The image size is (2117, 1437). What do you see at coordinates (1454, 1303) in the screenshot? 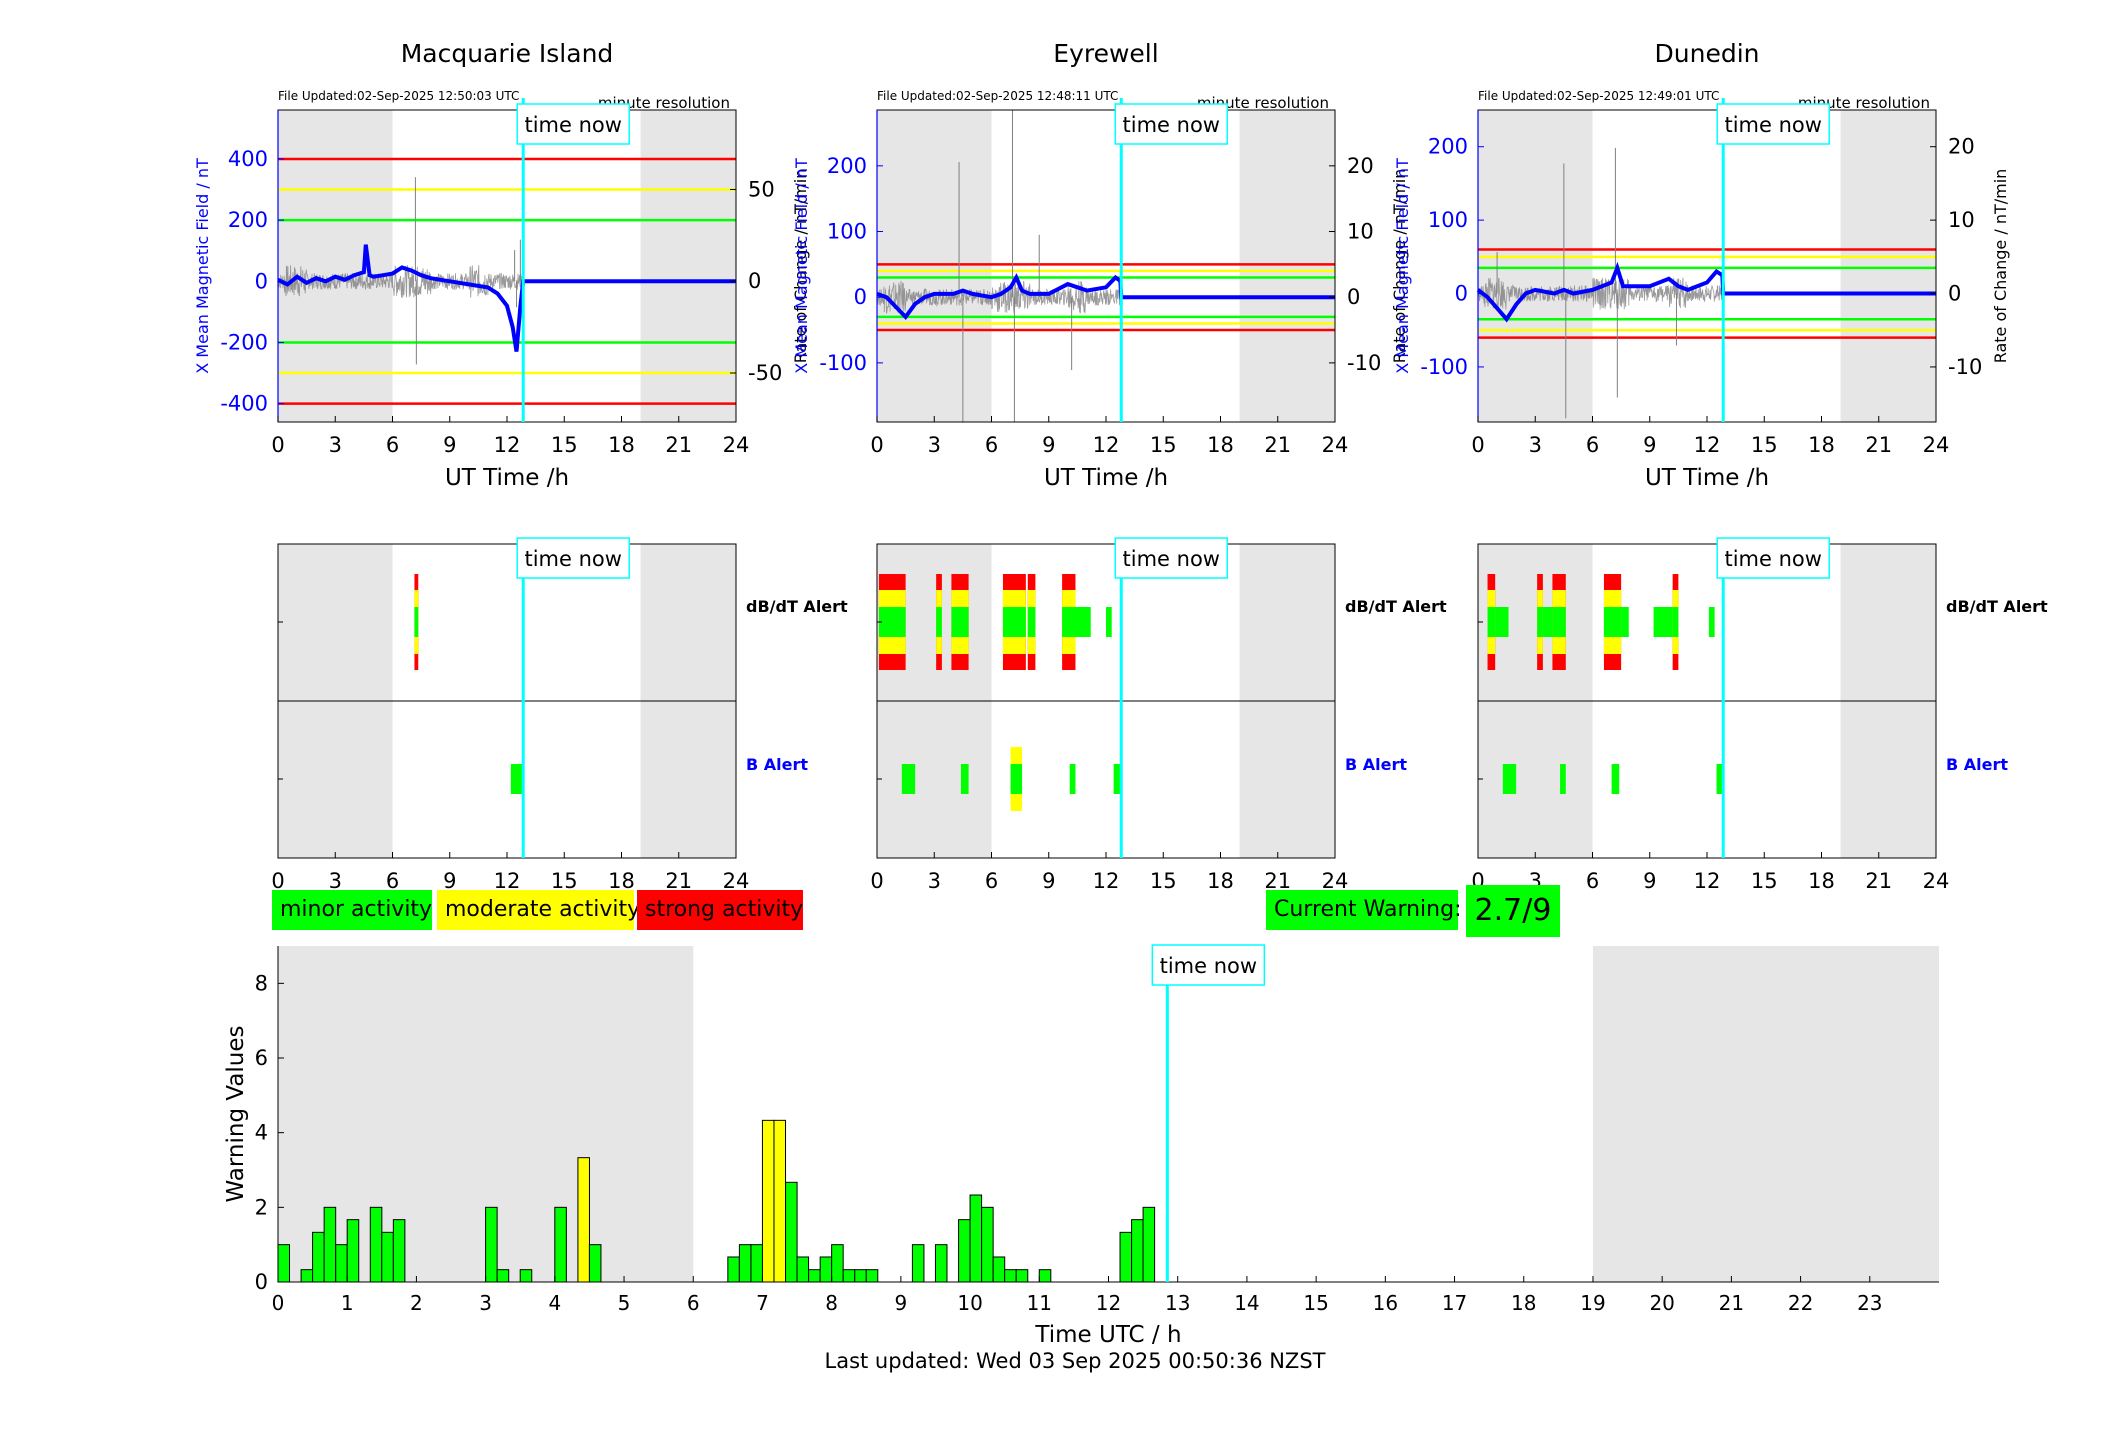
I see `warning-x-tick-label: 17` at bounding box center [1454, 1303].